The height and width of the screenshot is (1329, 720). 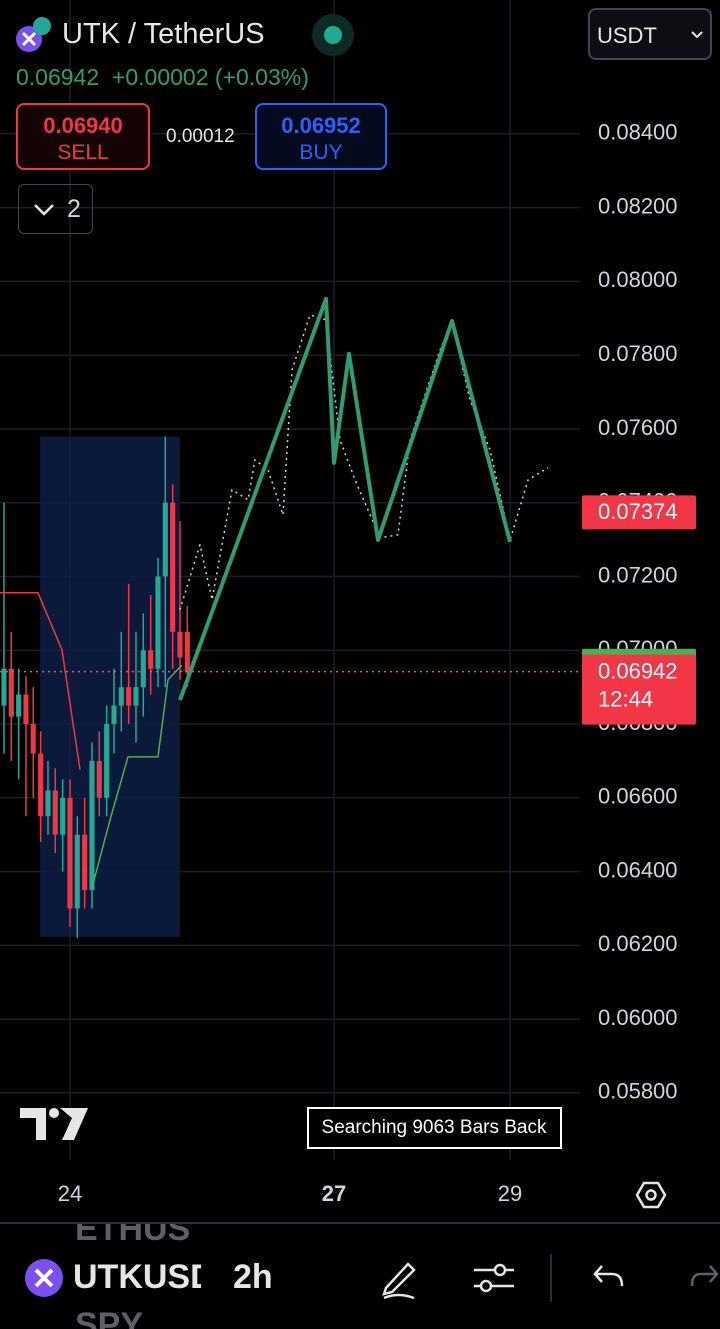 I want to click on bottom-toolbar: ETHUS SPY UTKUSDT 2h, so click(x=360, y=1275).